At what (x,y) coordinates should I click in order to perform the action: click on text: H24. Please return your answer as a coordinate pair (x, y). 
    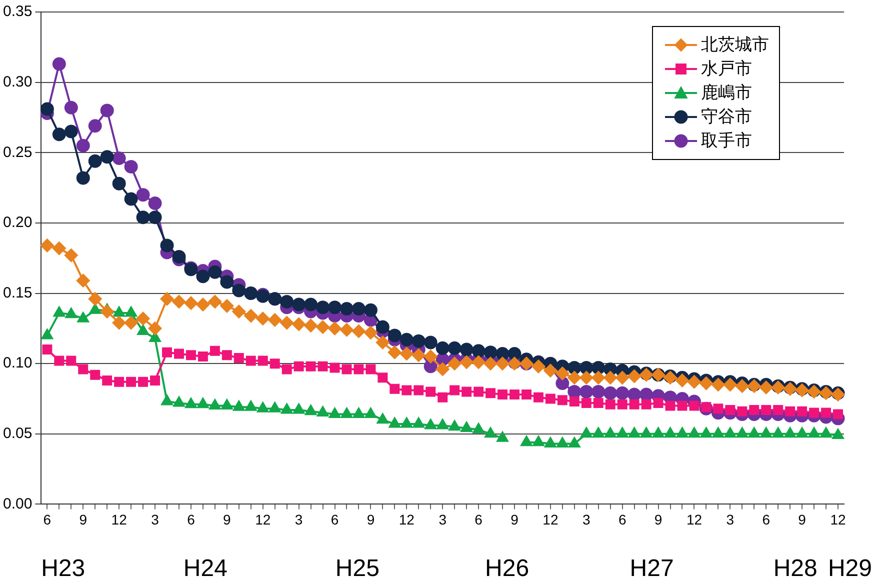
    Looking at the image, I should click on (205, 568).